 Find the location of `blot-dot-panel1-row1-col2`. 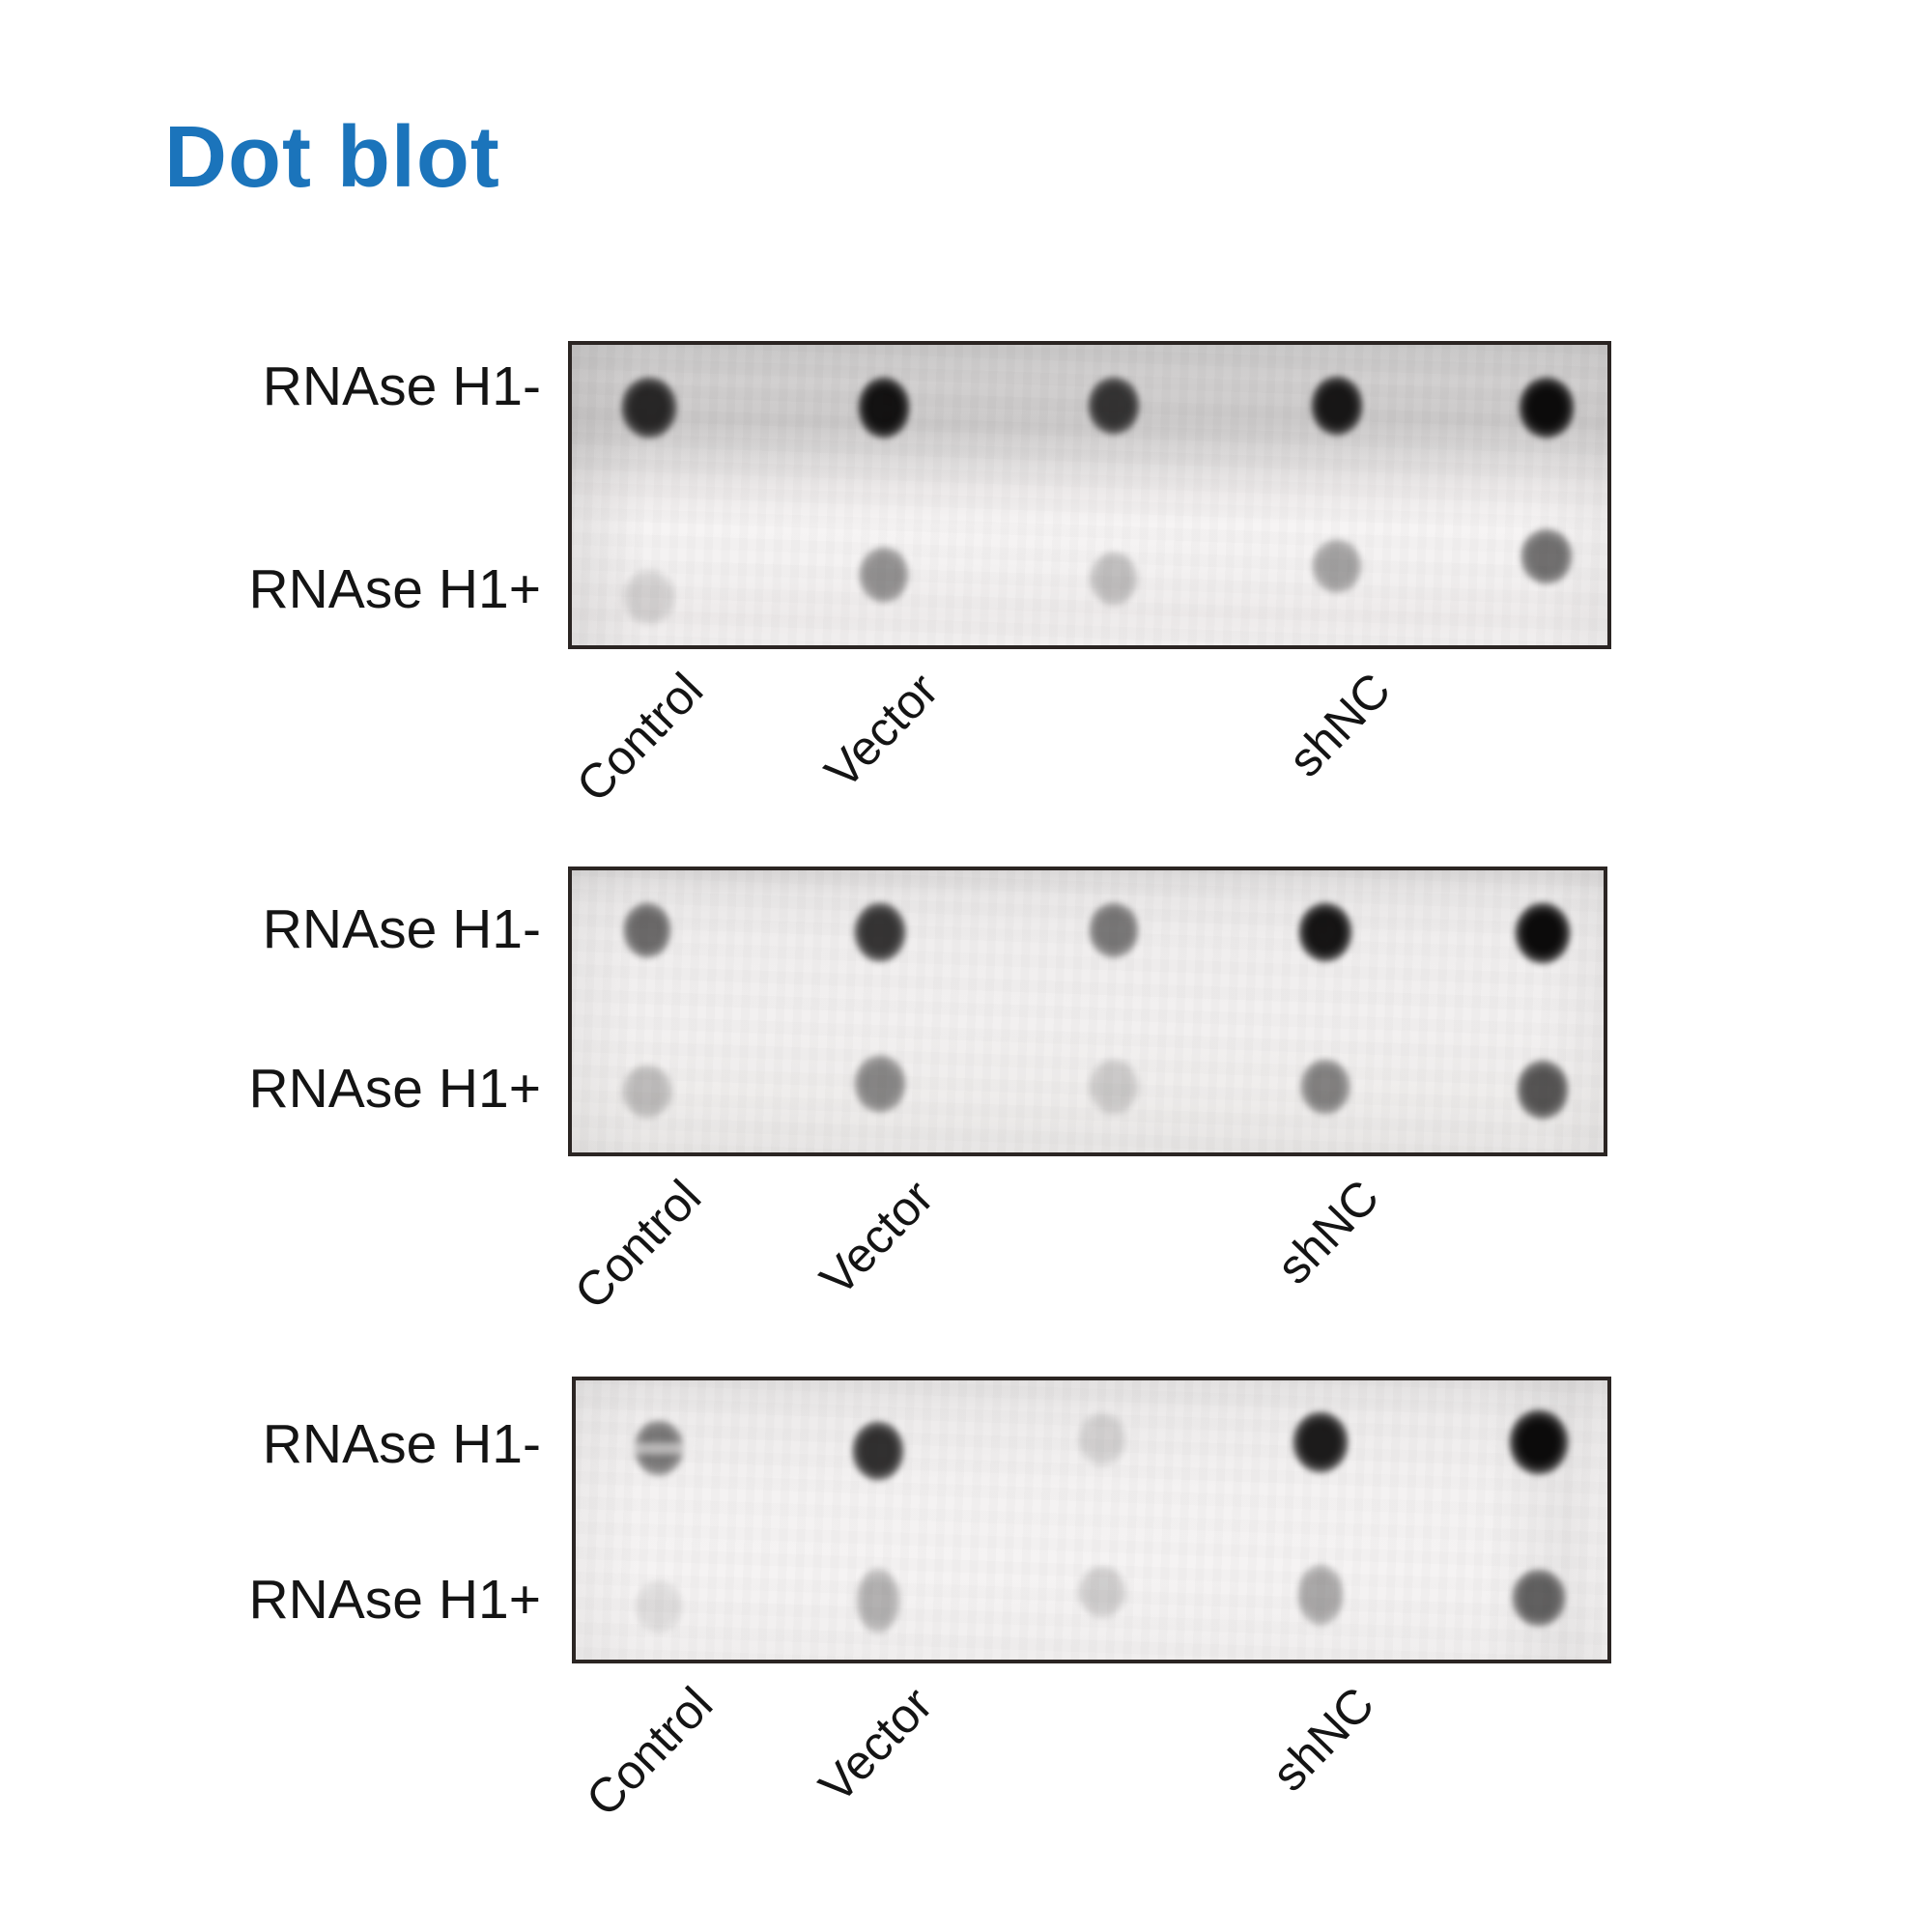

blot-dot-panel1-row1-col2 is located at coordinates (884, 407).